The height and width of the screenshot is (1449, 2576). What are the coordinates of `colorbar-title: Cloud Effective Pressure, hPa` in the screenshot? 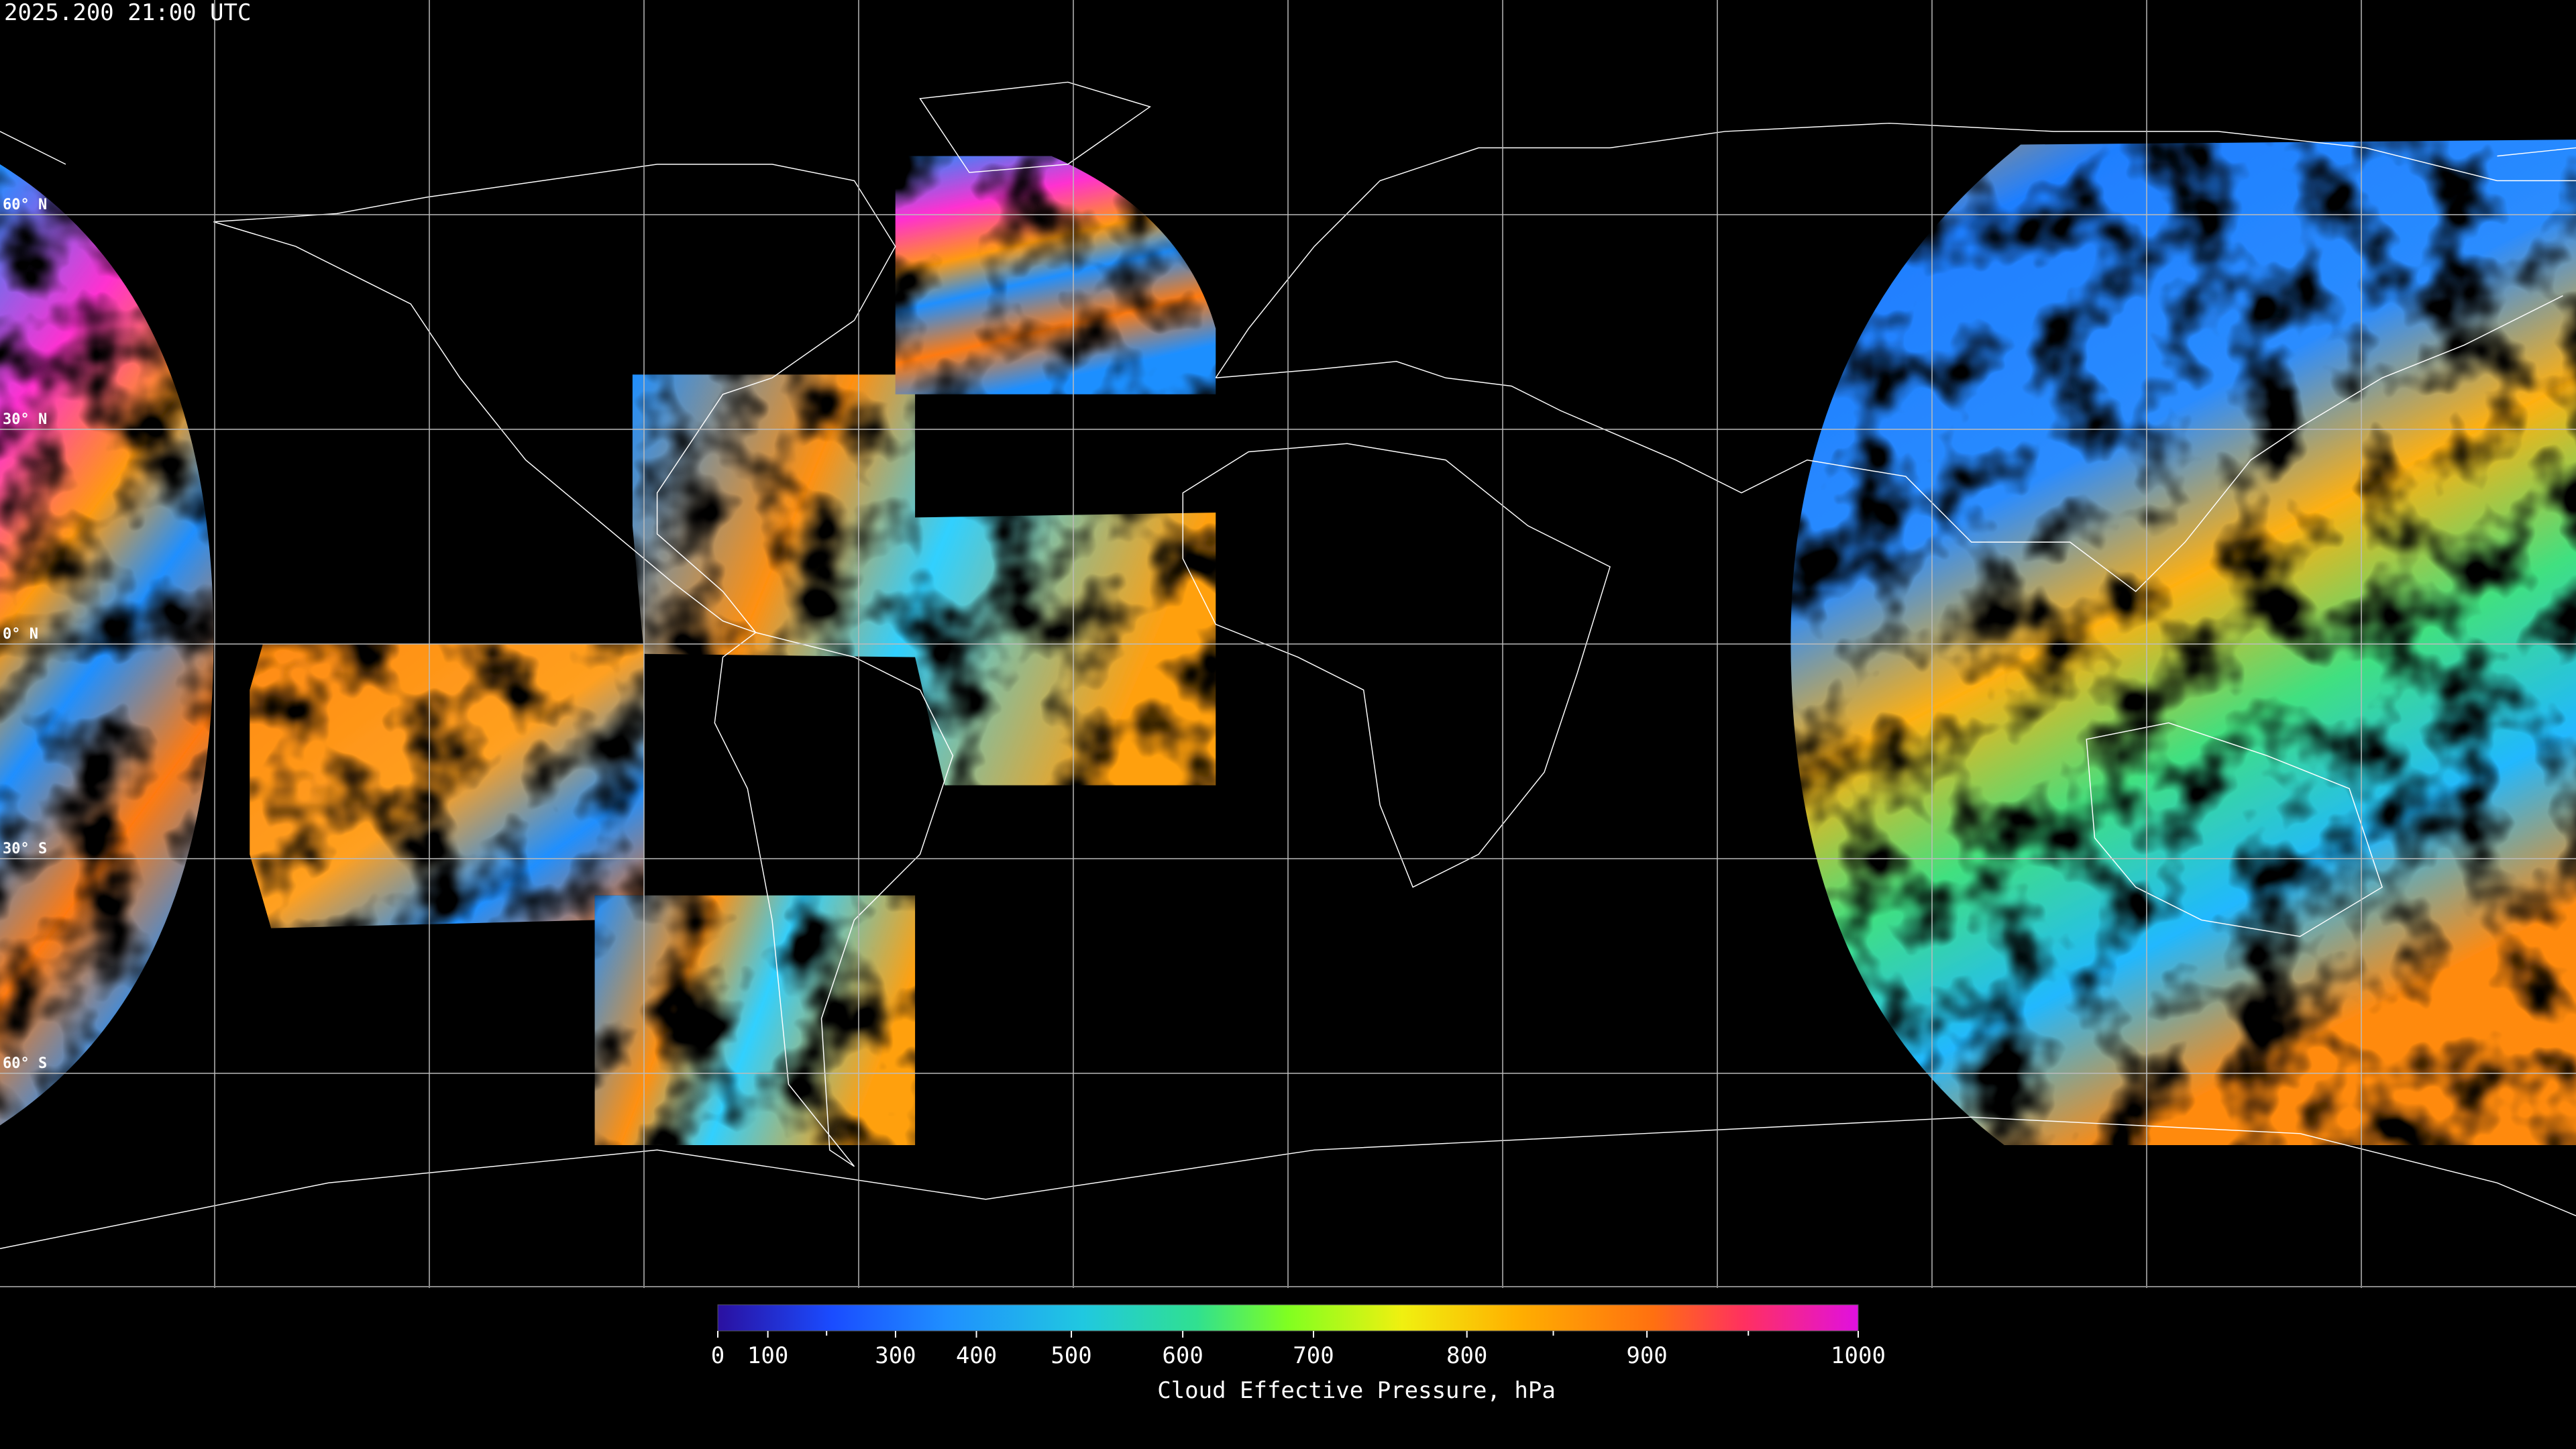 It's located at (1356, 1390).